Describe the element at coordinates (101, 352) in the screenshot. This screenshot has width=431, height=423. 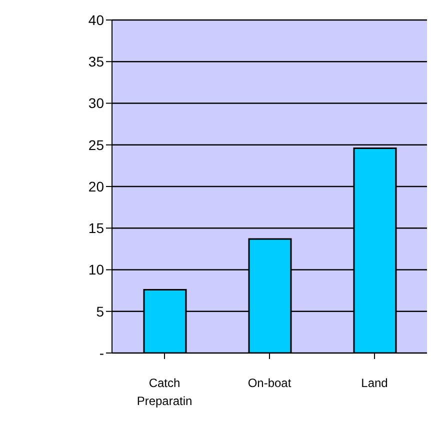
I see `y-tick-label: -` at that location.